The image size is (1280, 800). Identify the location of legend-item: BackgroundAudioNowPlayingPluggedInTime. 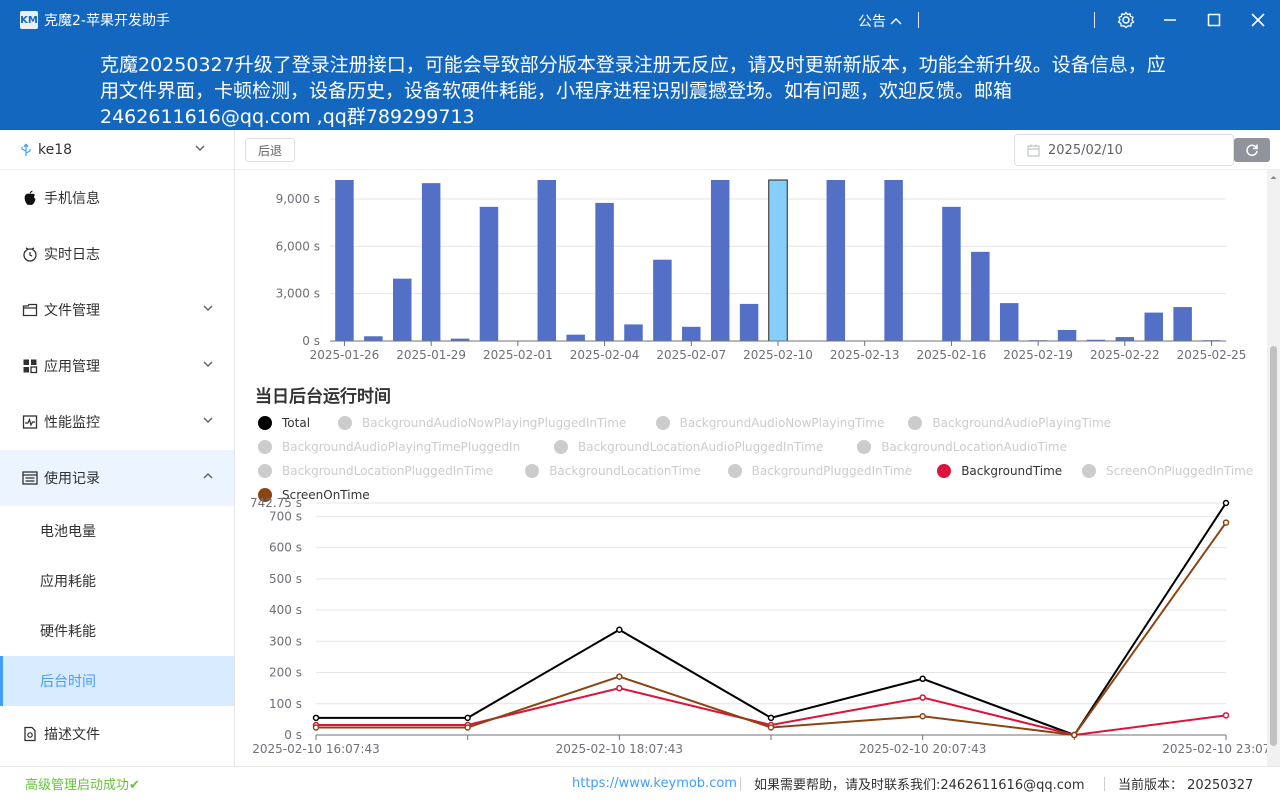
(482, 423).